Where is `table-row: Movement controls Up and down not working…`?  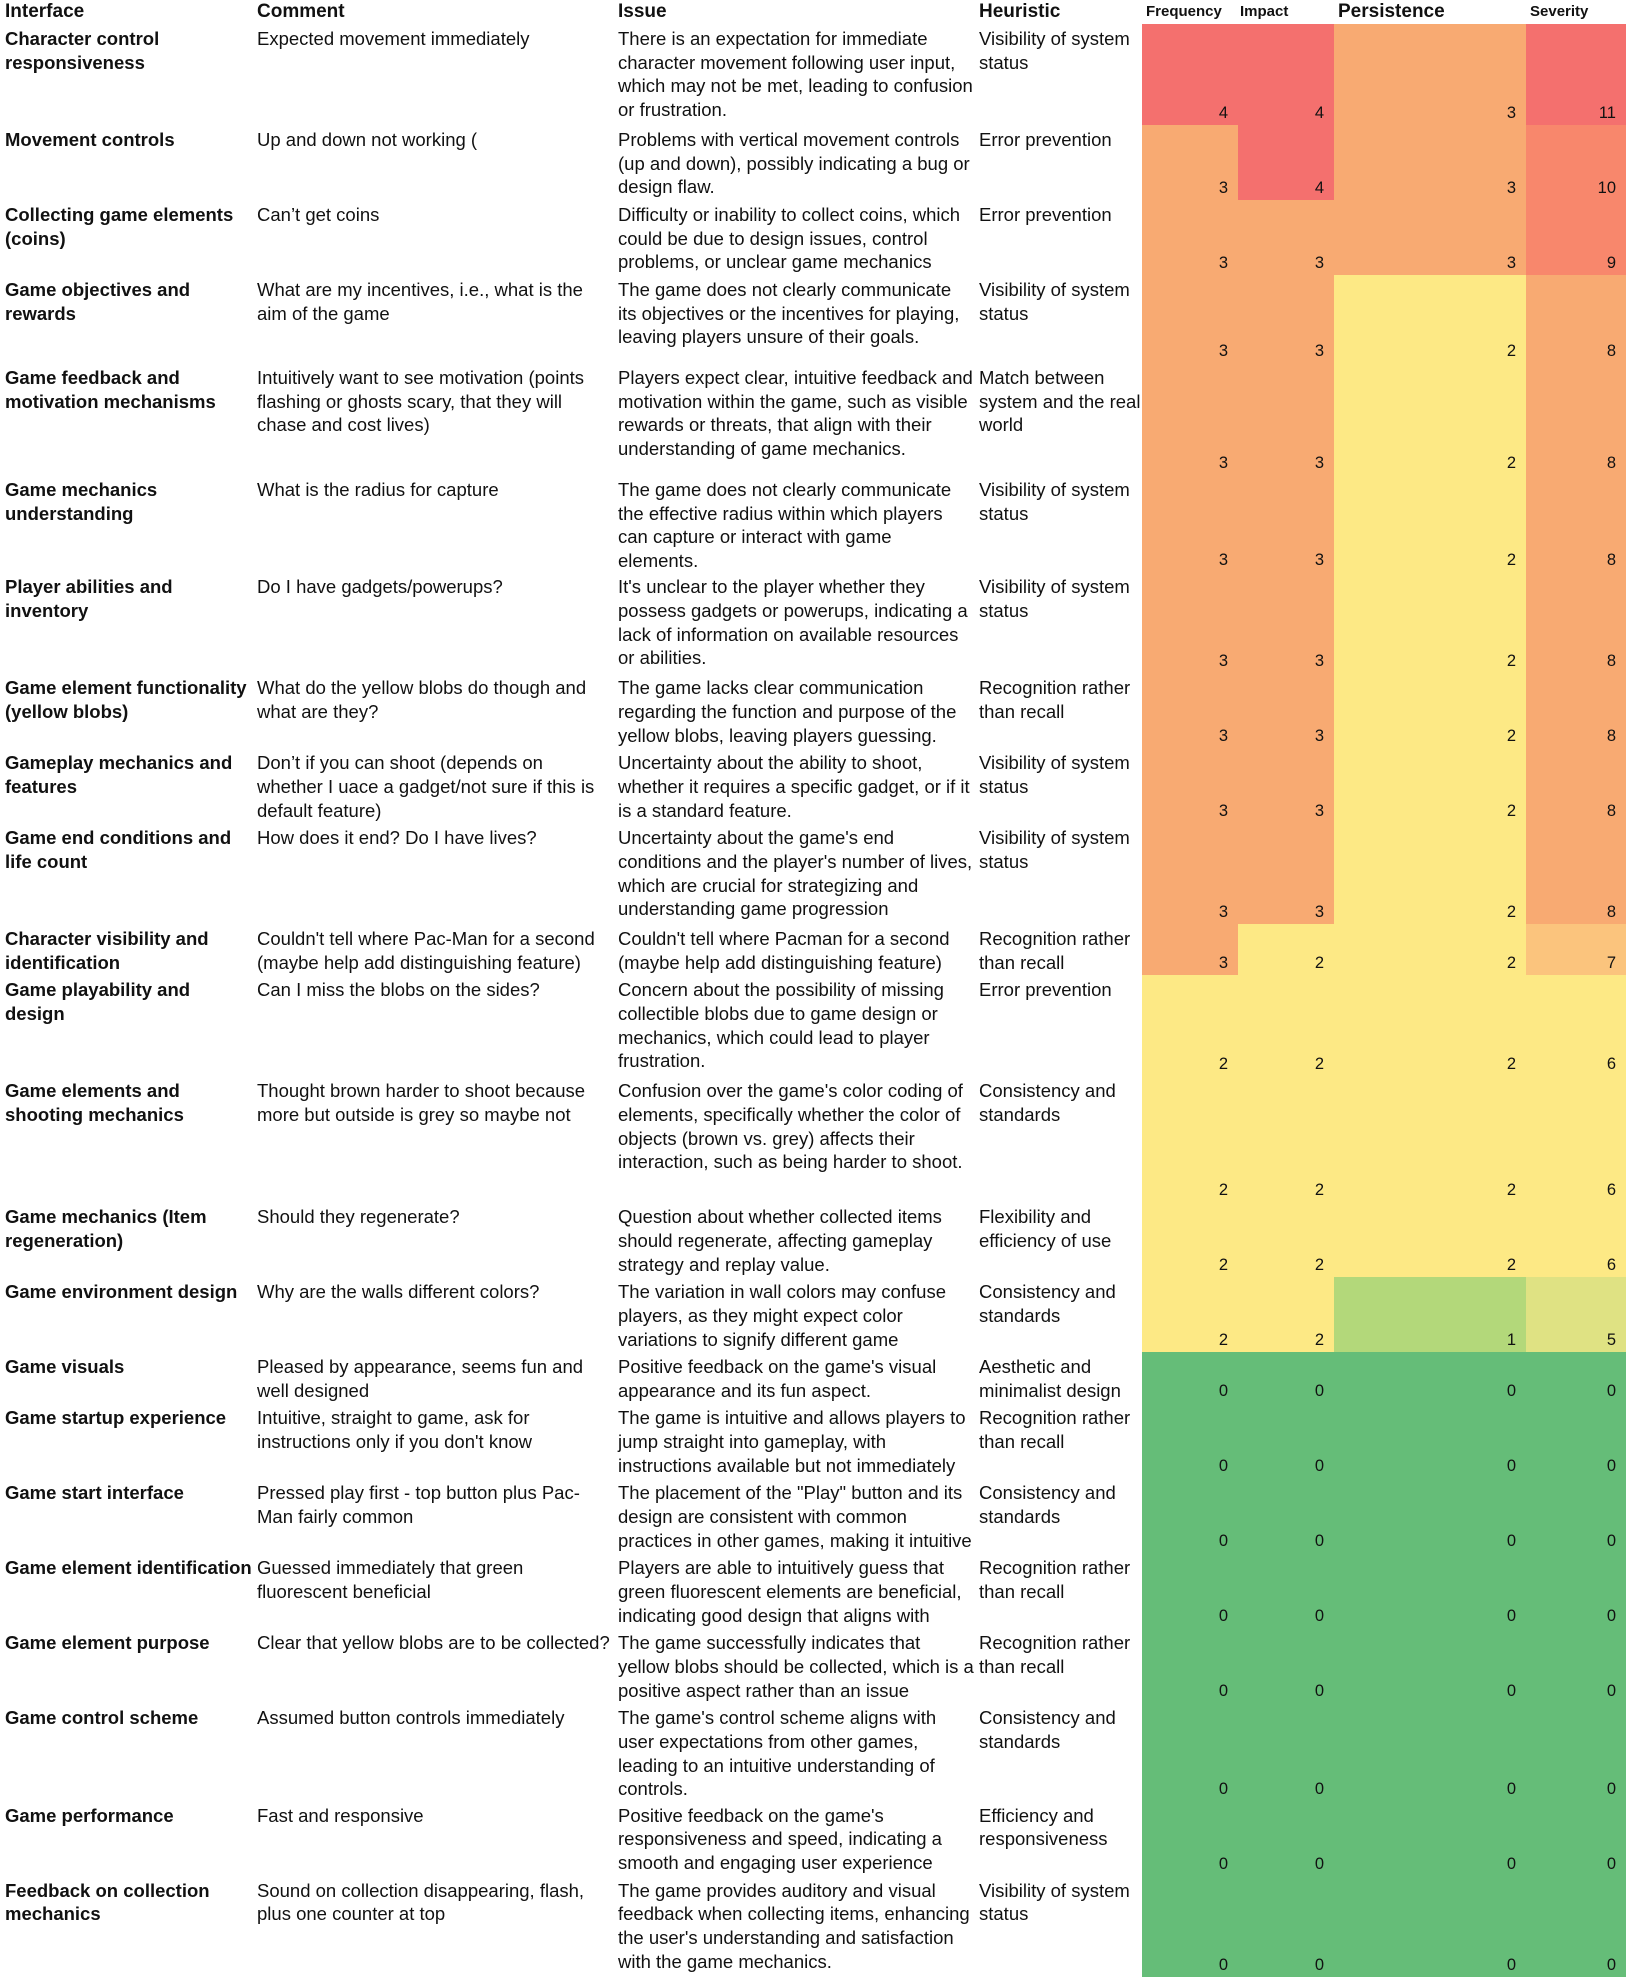
table-row: Movement controls Up and down not working… is located at coordinates (813, 162).